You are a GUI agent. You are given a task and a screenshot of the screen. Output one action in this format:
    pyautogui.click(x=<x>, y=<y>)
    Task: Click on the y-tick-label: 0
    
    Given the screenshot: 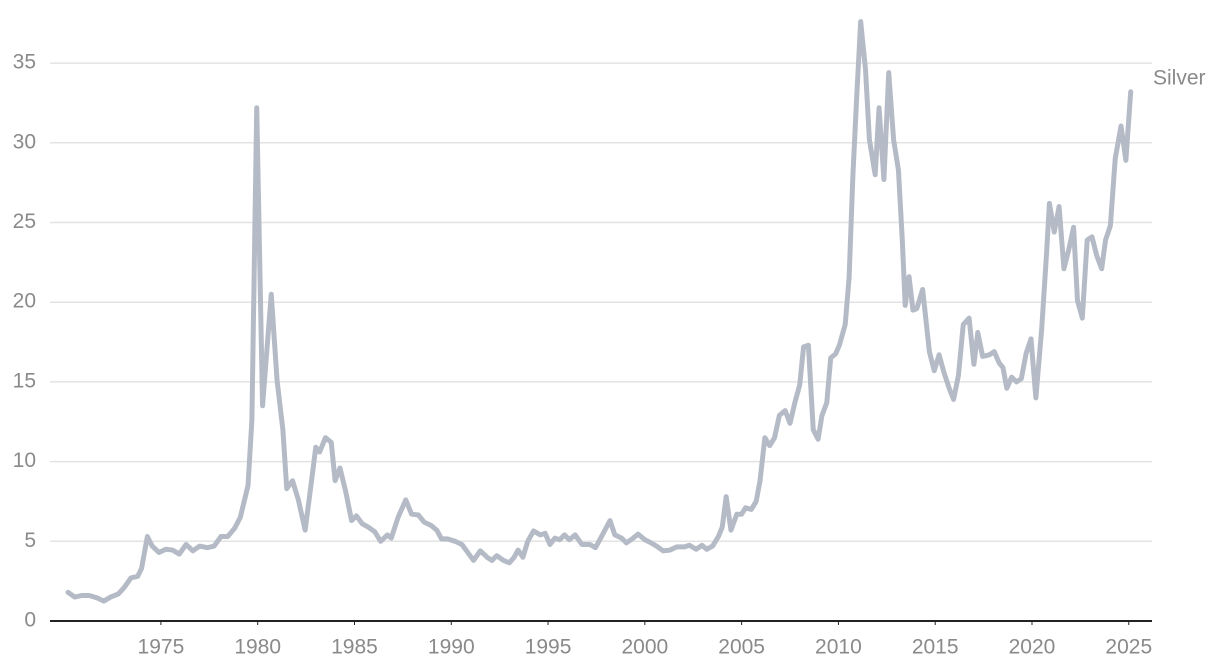 What is the action you would take?
    pyautogui.click(x=30, y=620)
    